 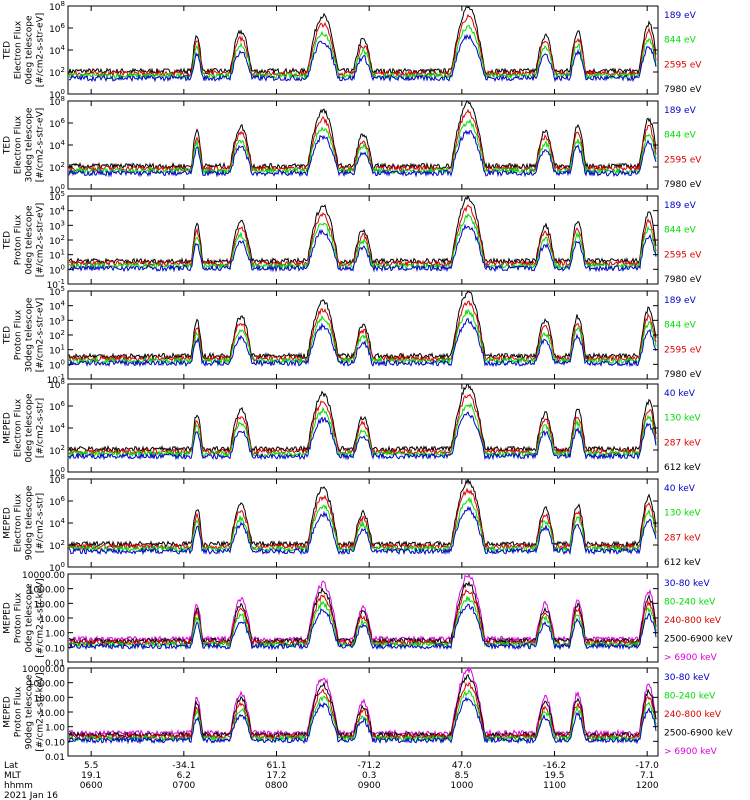 What do you see at coordinates (57, 479) in the screenshot?
I see `y-tick-label: 10⁸` at bounding box center [57, 479].